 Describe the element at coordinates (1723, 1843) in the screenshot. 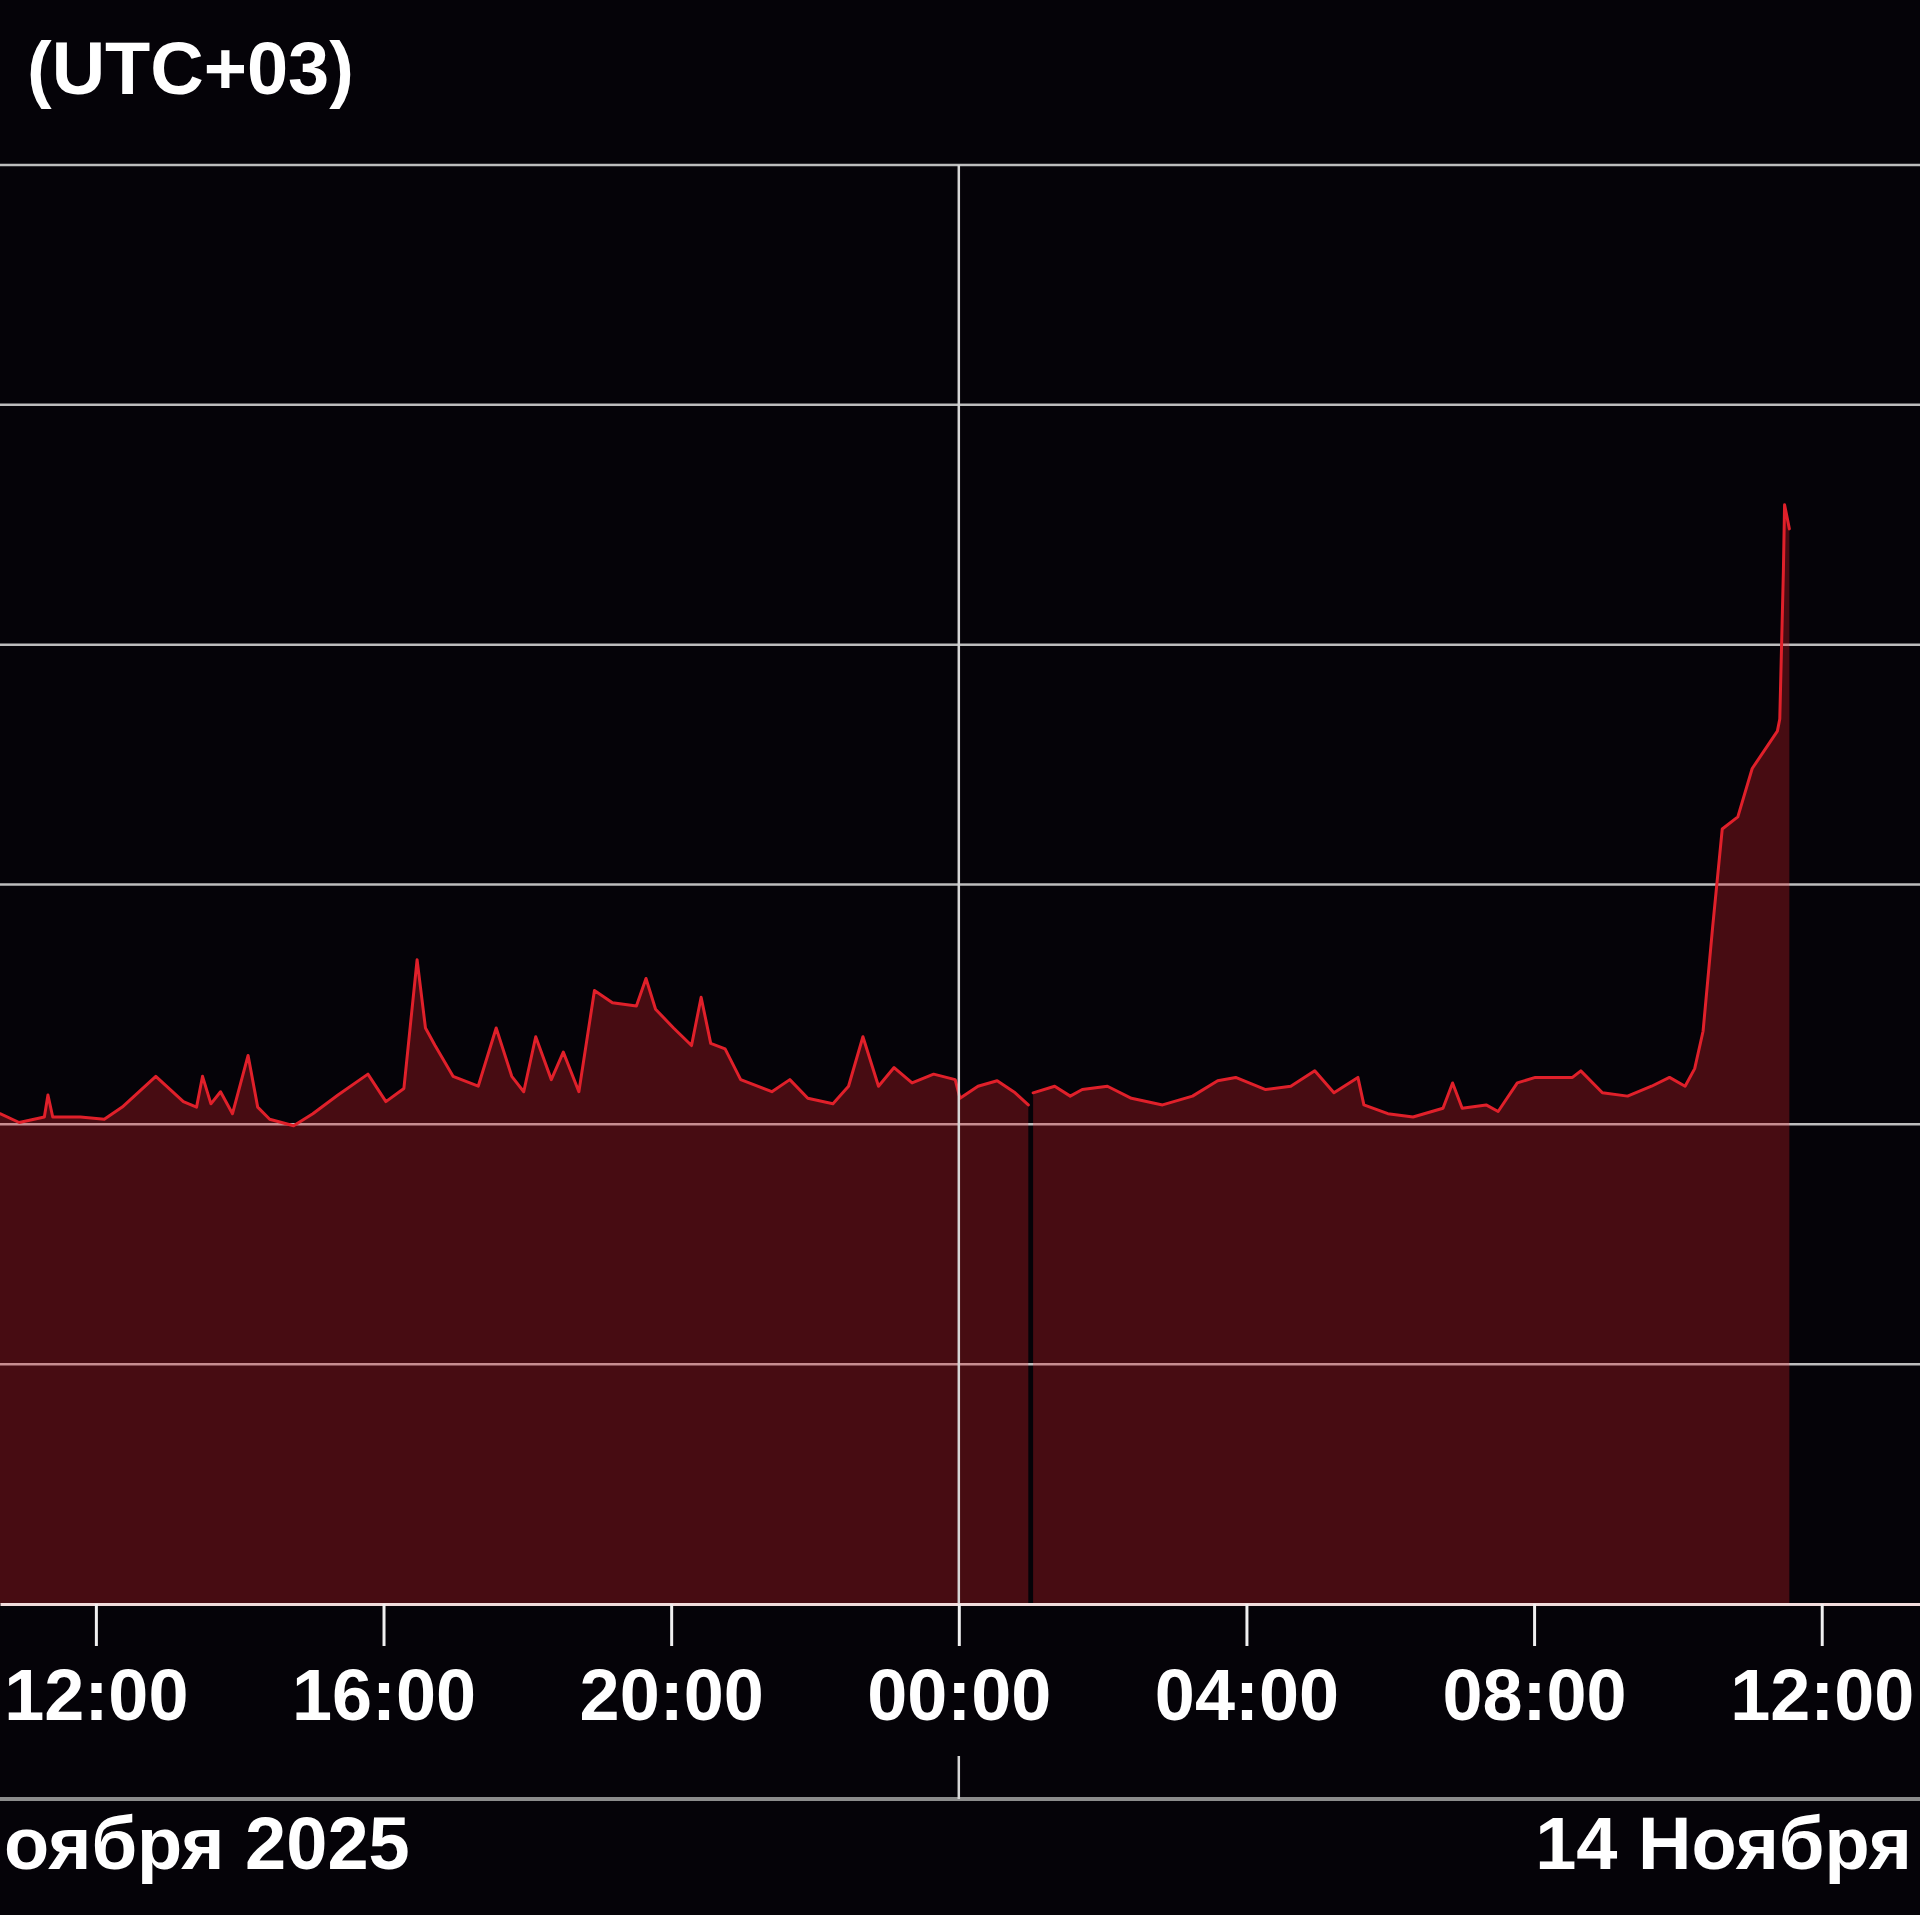

I see `text: 14 Ноября` at that location.